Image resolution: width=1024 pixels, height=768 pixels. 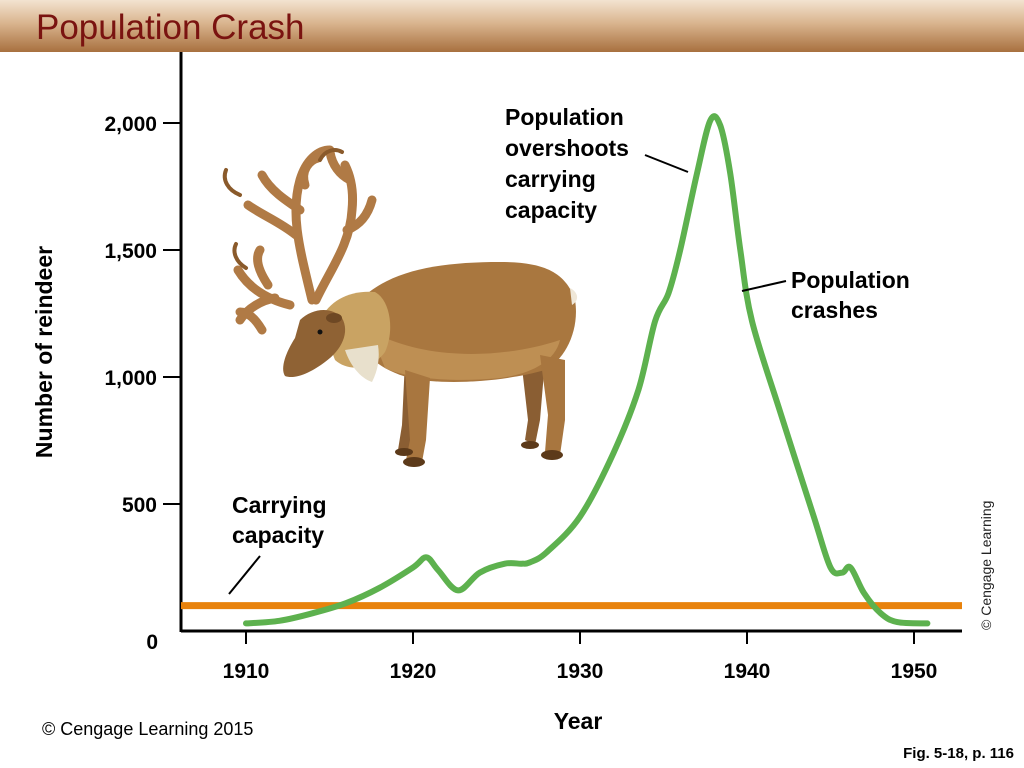 I want to click on x-tick-label: 1920, so click(x=413, y=671).